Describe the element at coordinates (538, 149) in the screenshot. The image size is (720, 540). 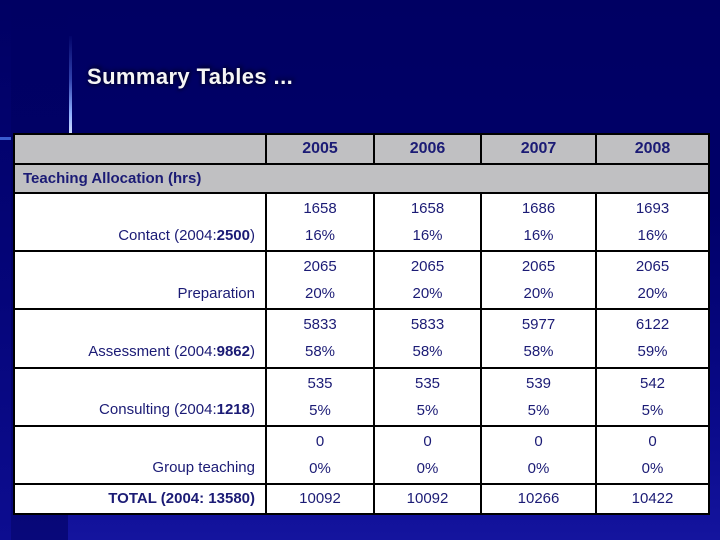
I see `year-header-2007: 2007` at that location.